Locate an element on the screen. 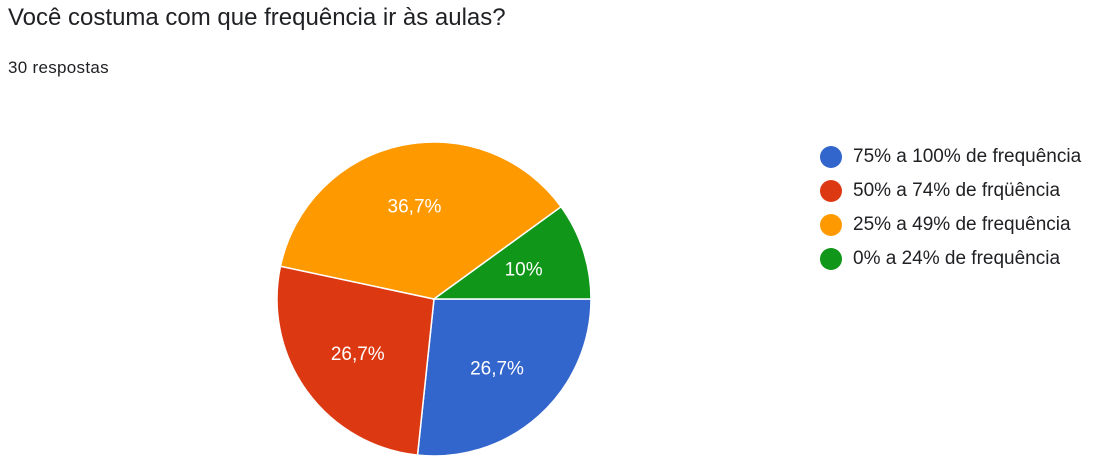 The height and width of the screenshot is (472, 1113). legend-label: 25% a 49% de frequência is located at coordinates (962, 224).